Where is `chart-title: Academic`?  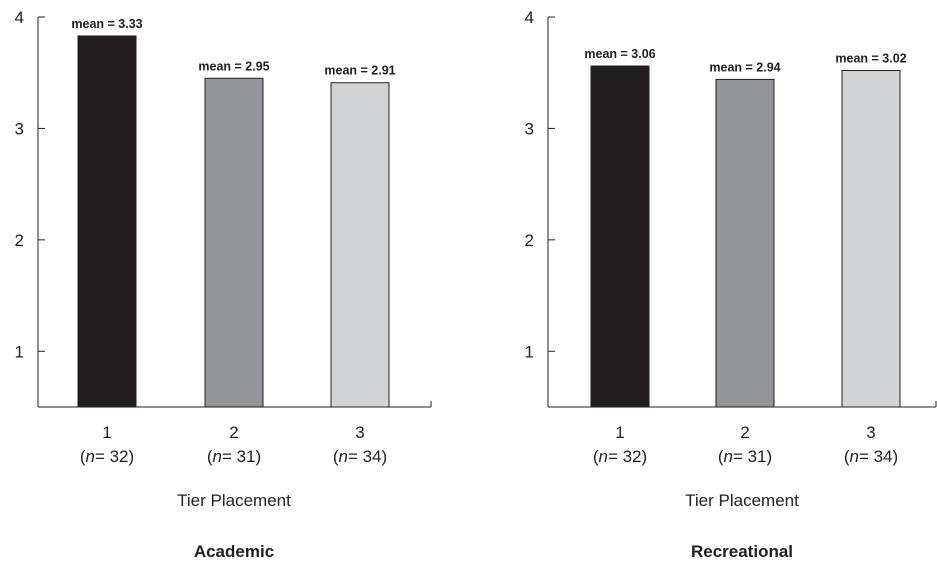
chart-title: Academic is located at coordinates (234, 551).